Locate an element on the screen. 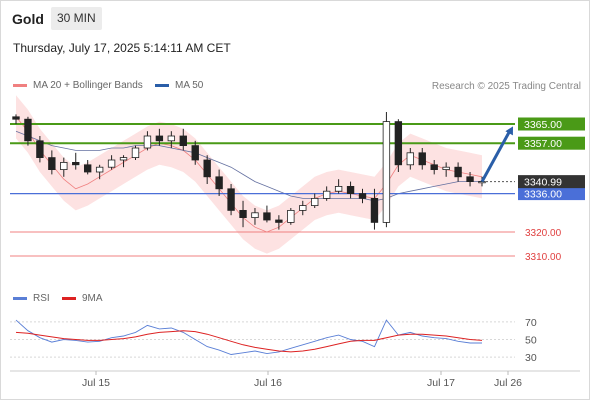 The width and height of the screenshot is (590, 400). legend-rsi-label: RSI is located at coordinates (41, 298).